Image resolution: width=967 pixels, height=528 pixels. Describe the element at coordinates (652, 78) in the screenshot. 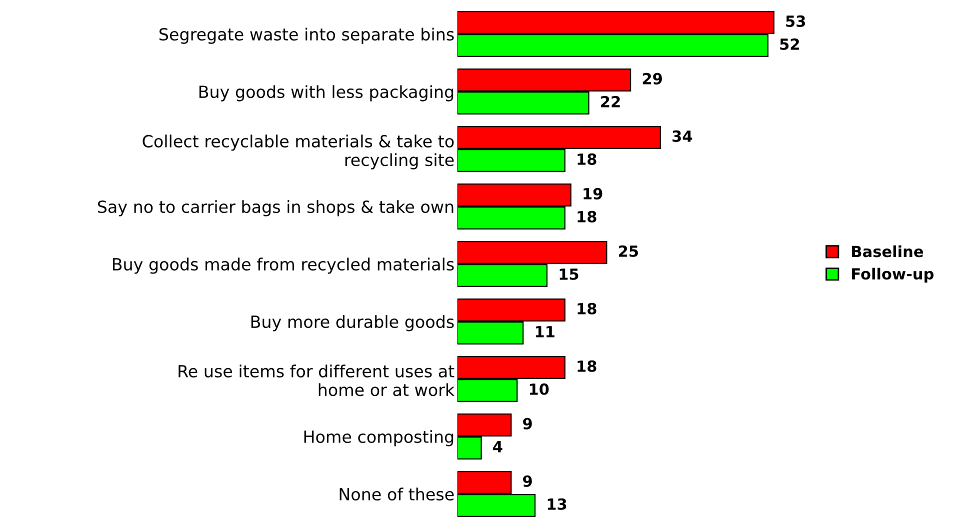

I see `data-label: 29` at that location.